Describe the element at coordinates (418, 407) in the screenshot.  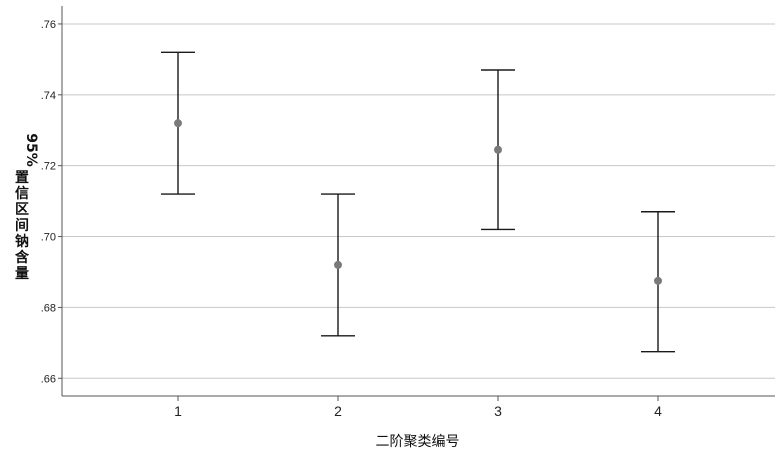
I see `x-axis-ticks: 1 2 3 4` at that location.